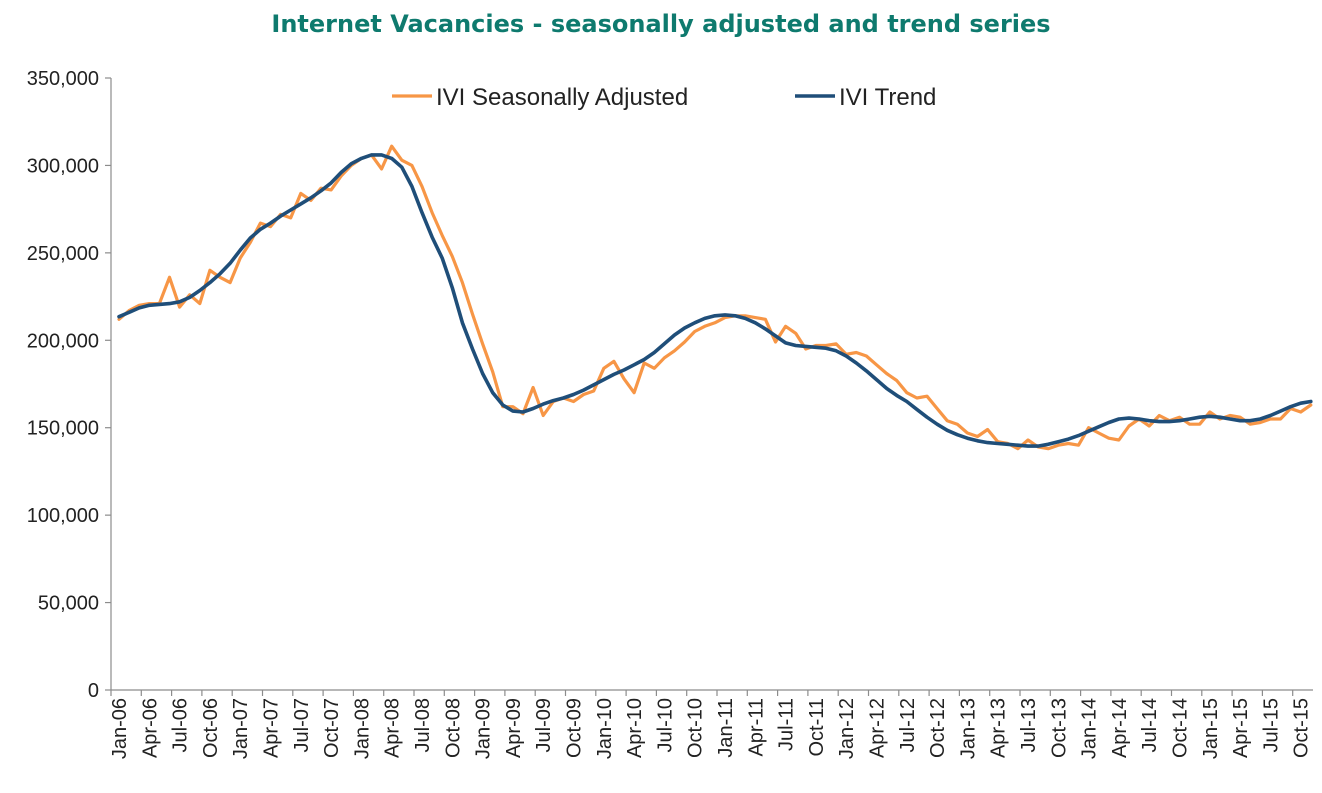 Image resolution: width=1322 pixels, height=793 pixels. Describe the element at coordinates (968, 728) in the screenshot. I see `x-tick-label: Jan-13` at that location.